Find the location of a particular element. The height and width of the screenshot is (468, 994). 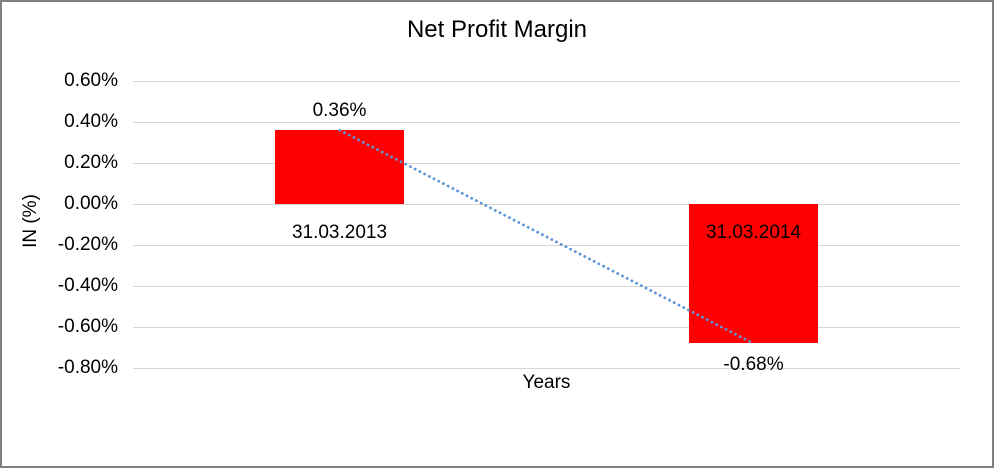

y-tick-label: 0.60% is located at coordinates (91, 80).